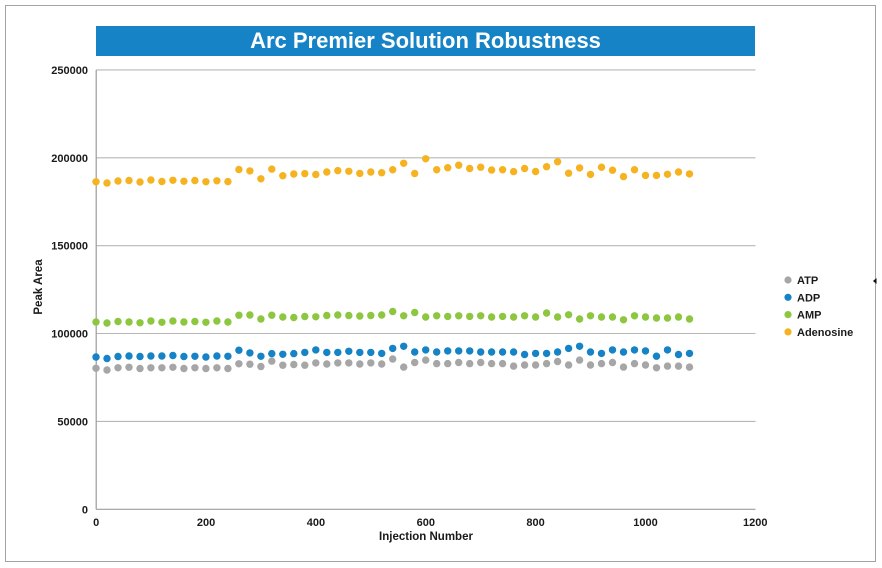  What do you see at coordinates (755, 523) in the screenshot?
I see `svg-text: 1200` at bounding box center [755, 523].